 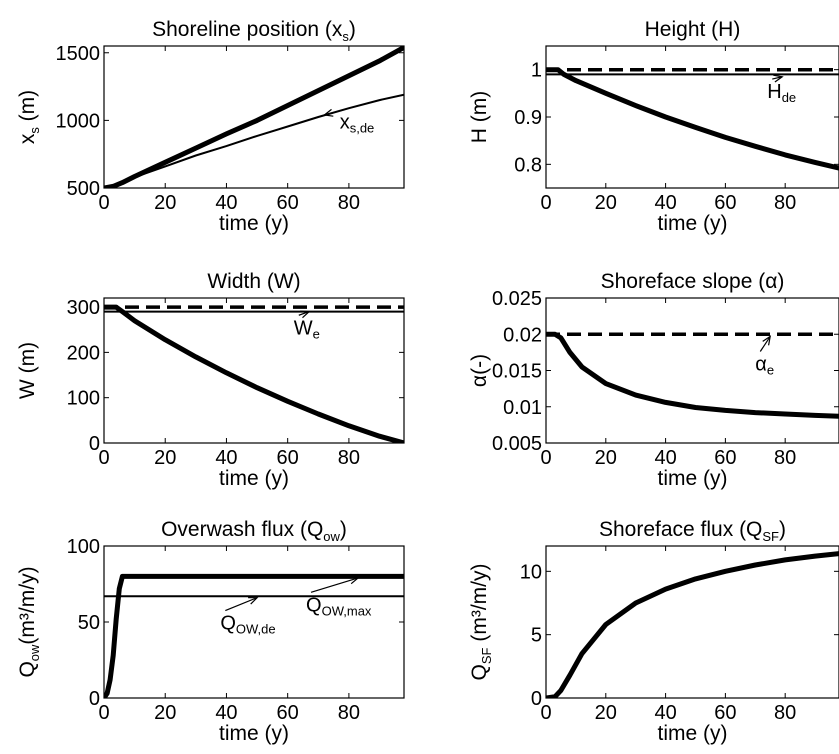 I want to click on chart-title: Shoreface flux (QSF), so click(x=692, y=531).